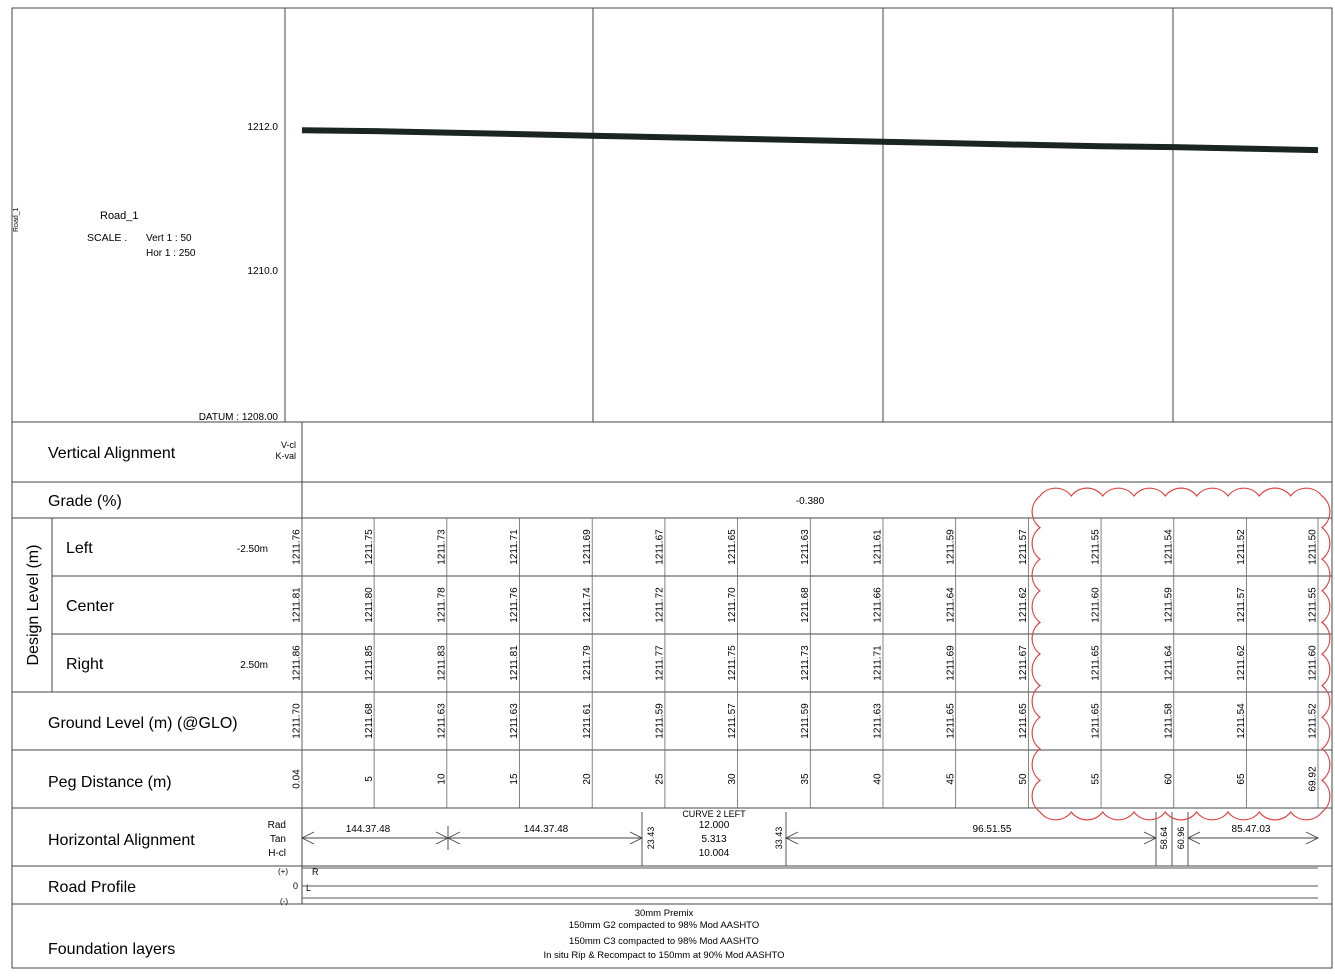 The width and height of the screenshot is (1335, 977). Describe the element at coordinates (112, 453) in the screenshot. I see `vertical-alignment-label: Vertical Alignment` at that location.